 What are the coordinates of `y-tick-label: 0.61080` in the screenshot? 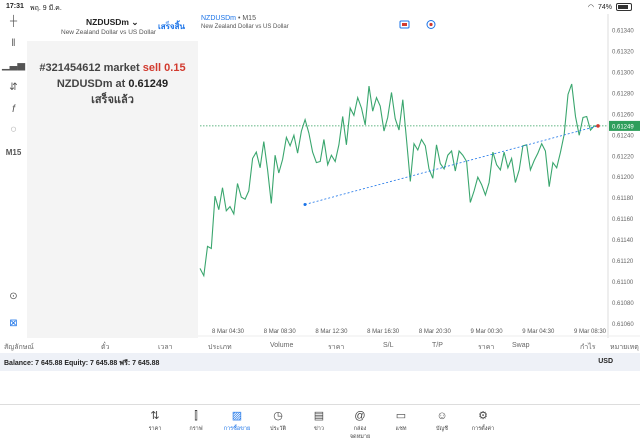 It's located at (623, 304).